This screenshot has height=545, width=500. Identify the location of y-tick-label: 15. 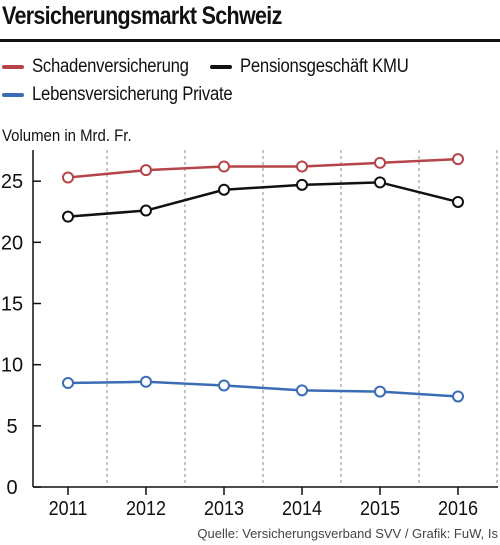
(12, 305).